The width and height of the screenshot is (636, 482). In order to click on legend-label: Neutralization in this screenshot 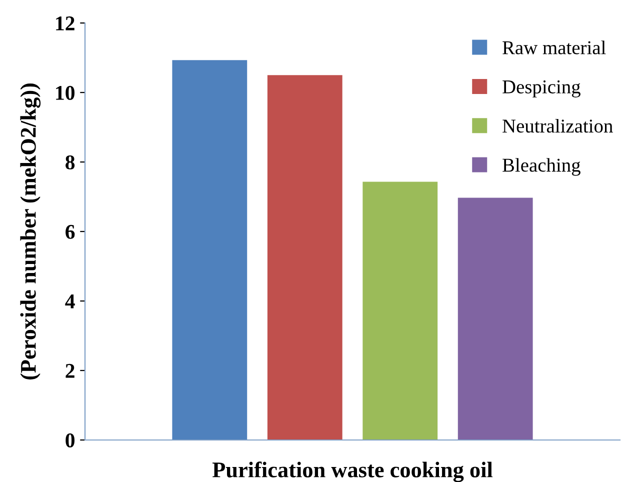, I will do `click(557, 125)`.